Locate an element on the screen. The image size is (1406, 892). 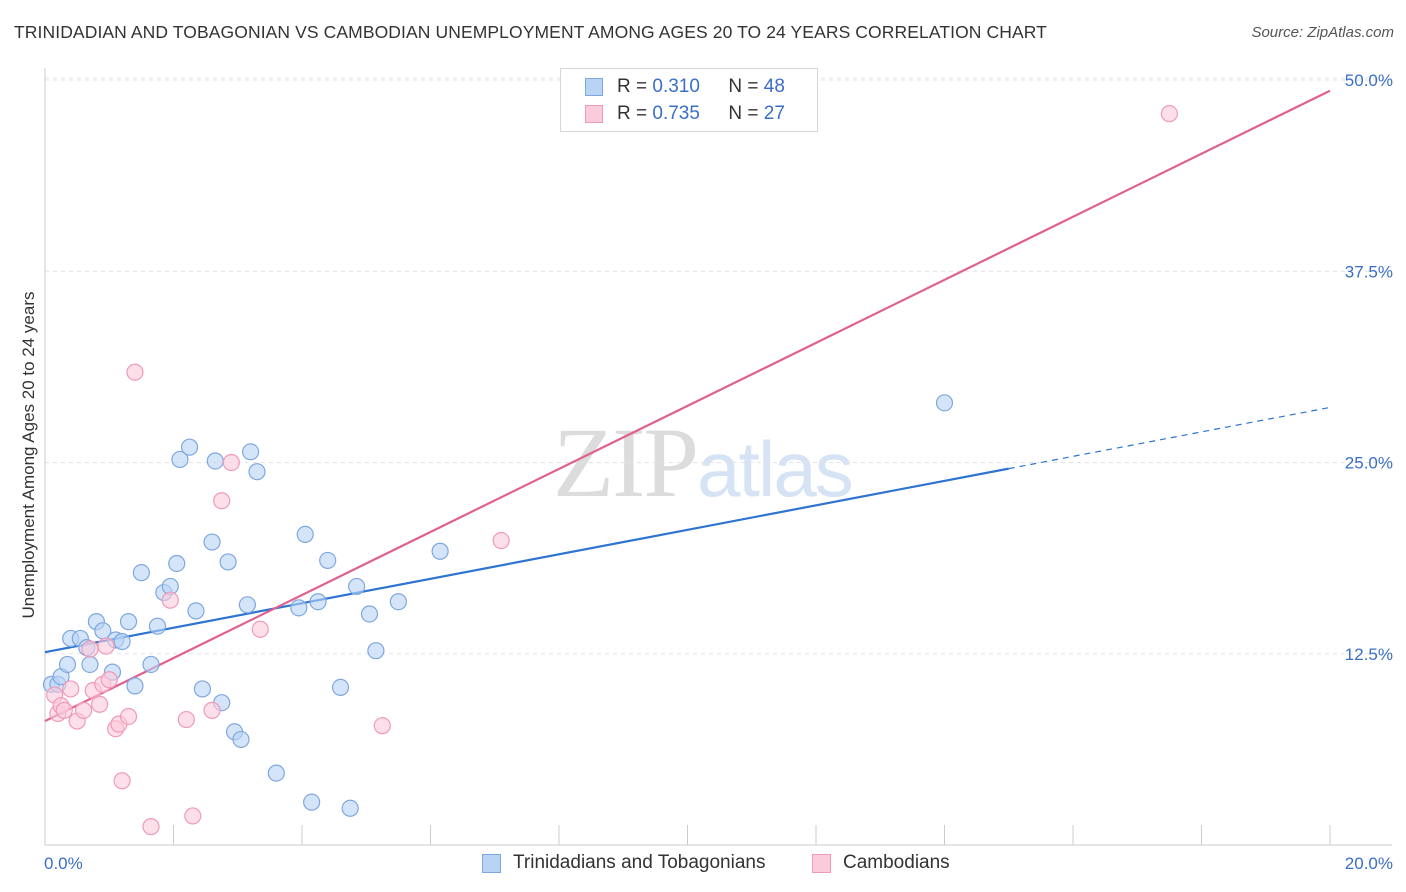
y-tick-label: 50.0% is located at coordinates (1369, 80).